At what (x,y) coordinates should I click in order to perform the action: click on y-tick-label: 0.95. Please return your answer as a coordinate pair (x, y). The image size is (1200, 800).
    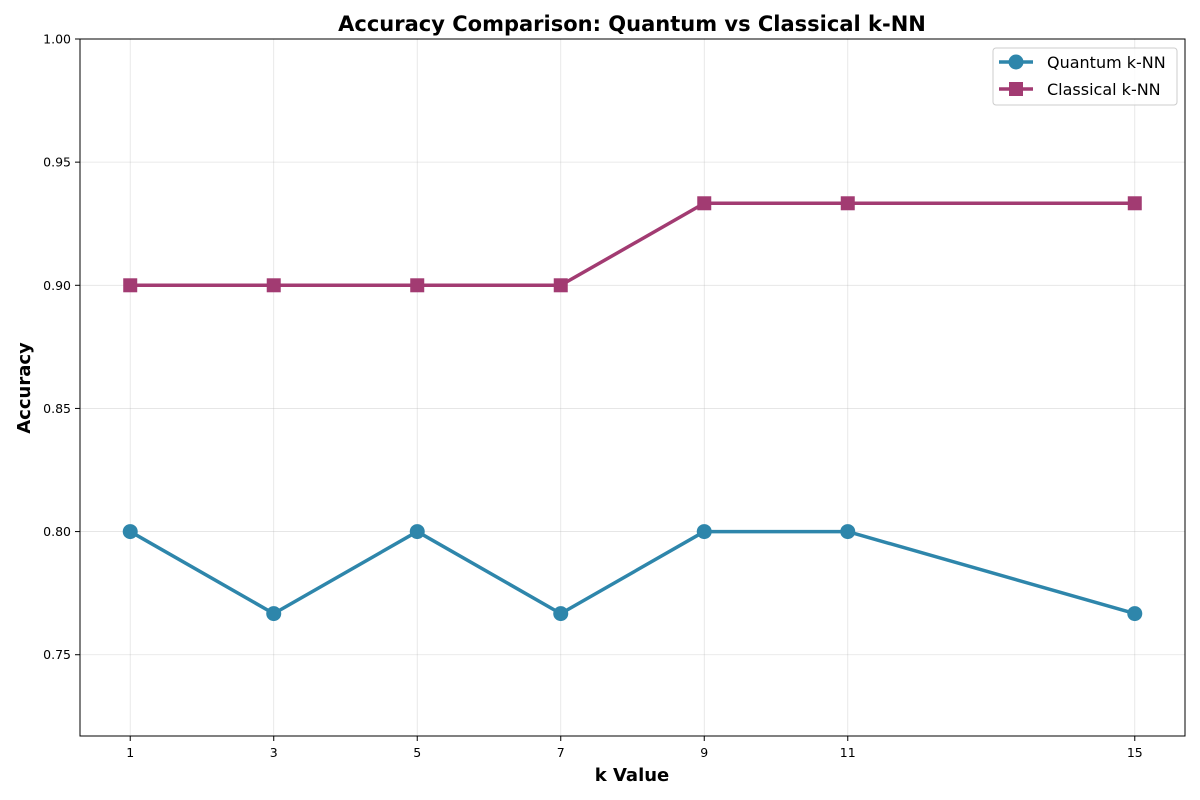
    Looking at the image, I should click on (57, 162).